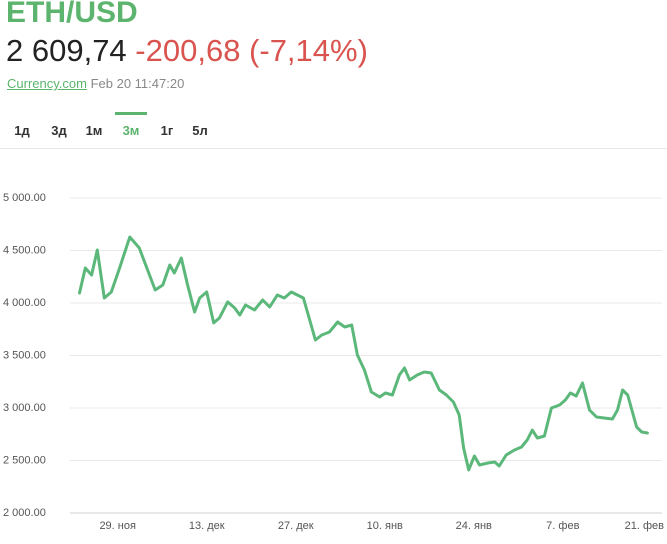  What do you see at coordinates (385, 526) in the screenshot?
I see `x-tick-label: 10. янв` at bounding box center [385, 526].